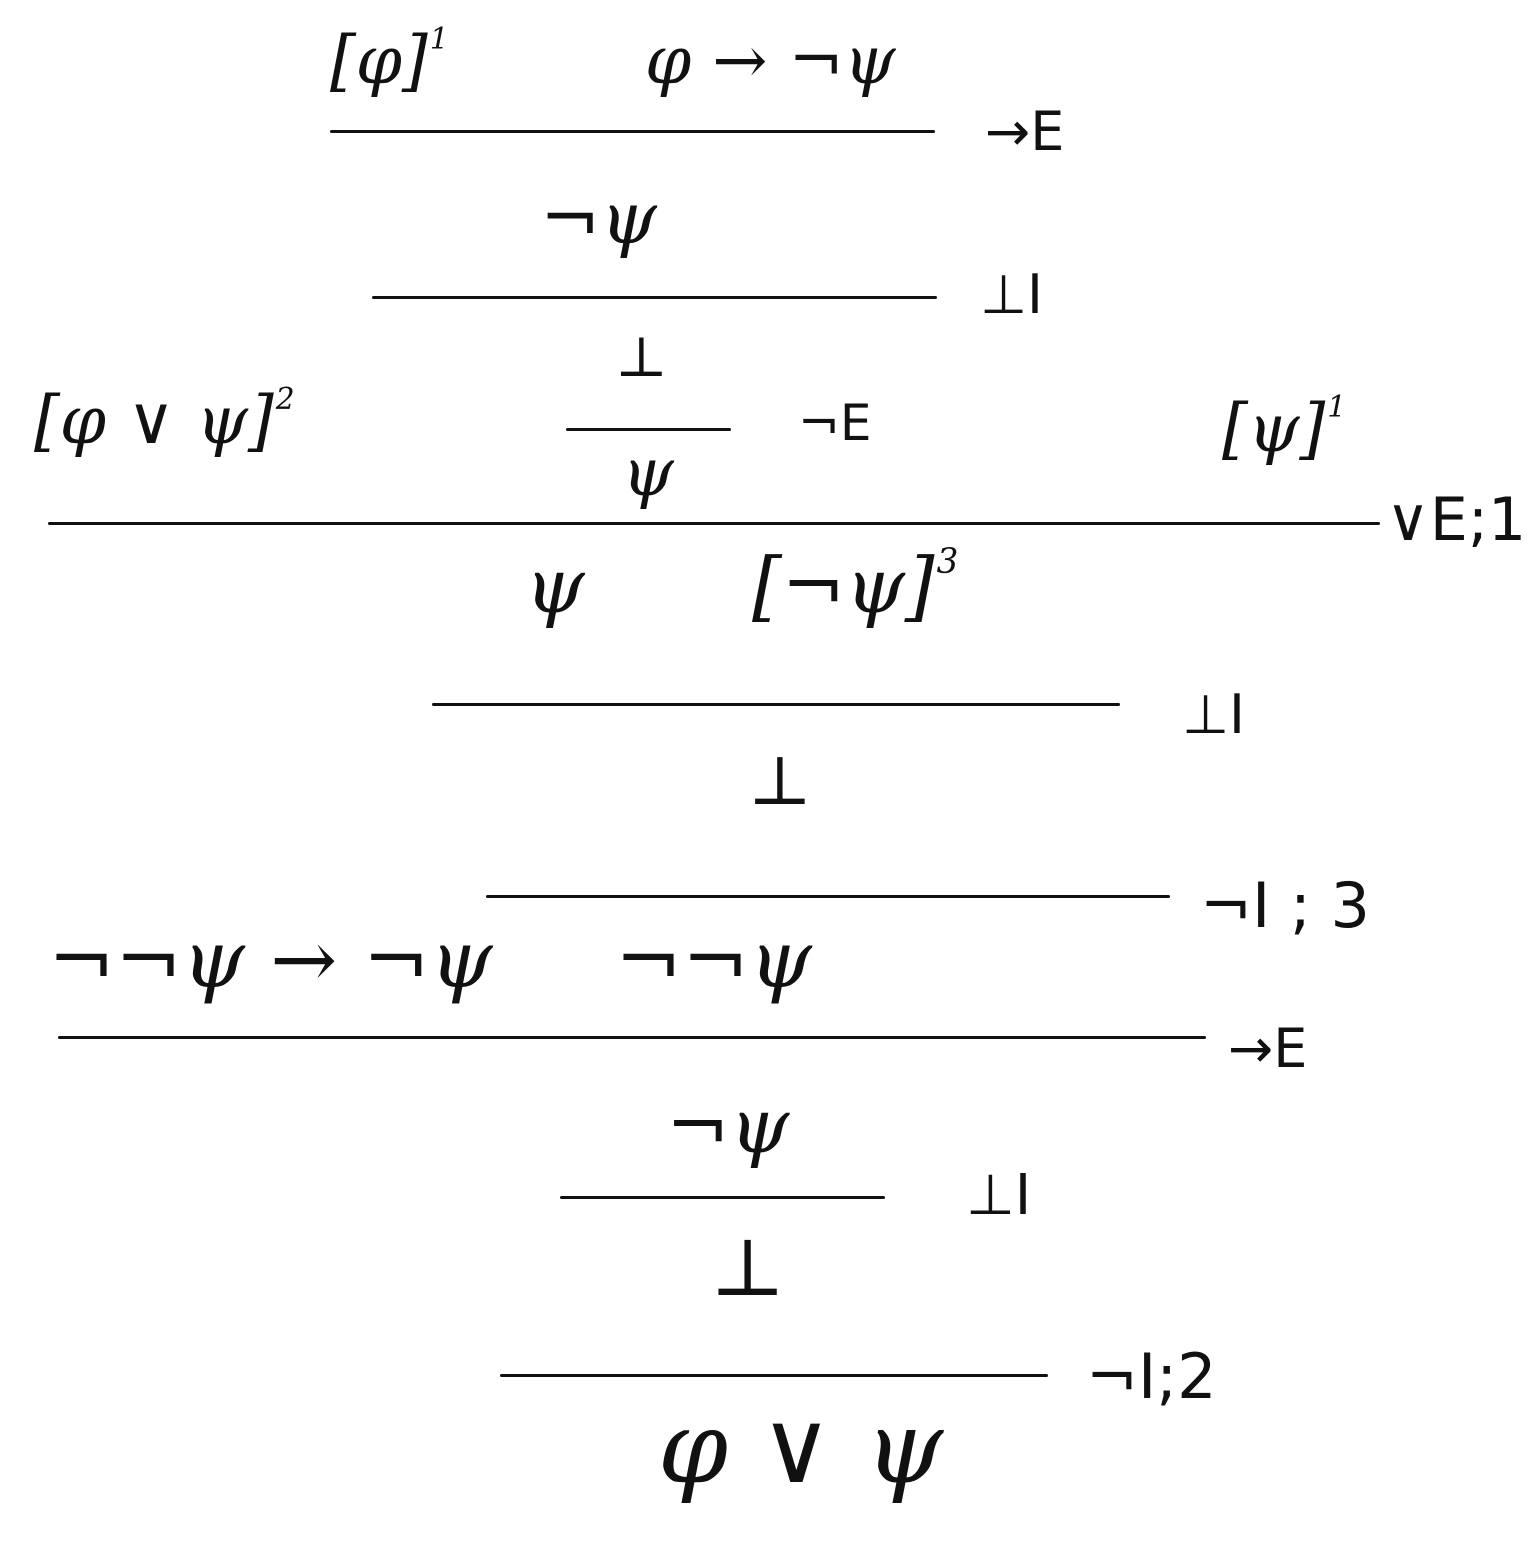  I want to click on formula-not-not-psi: ¬¬ψ, so click(713, 959).